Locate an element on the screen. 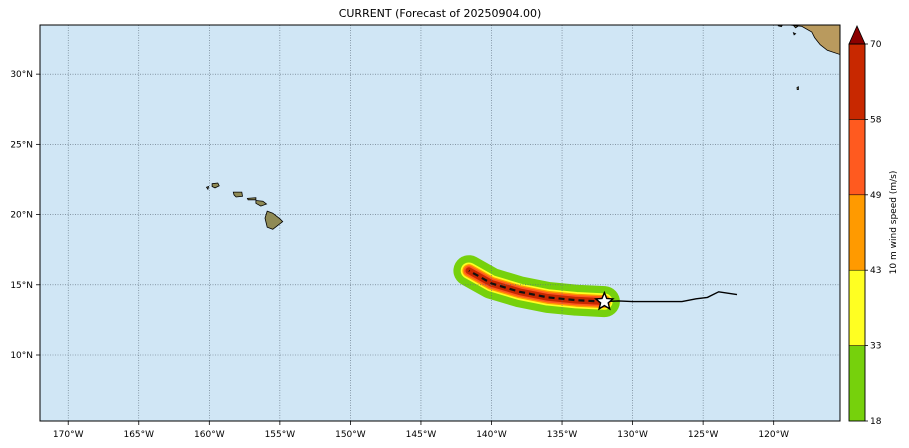 The height and width of the screenshot is (448, 909). past-track-line is located at coordinates (671, 297).